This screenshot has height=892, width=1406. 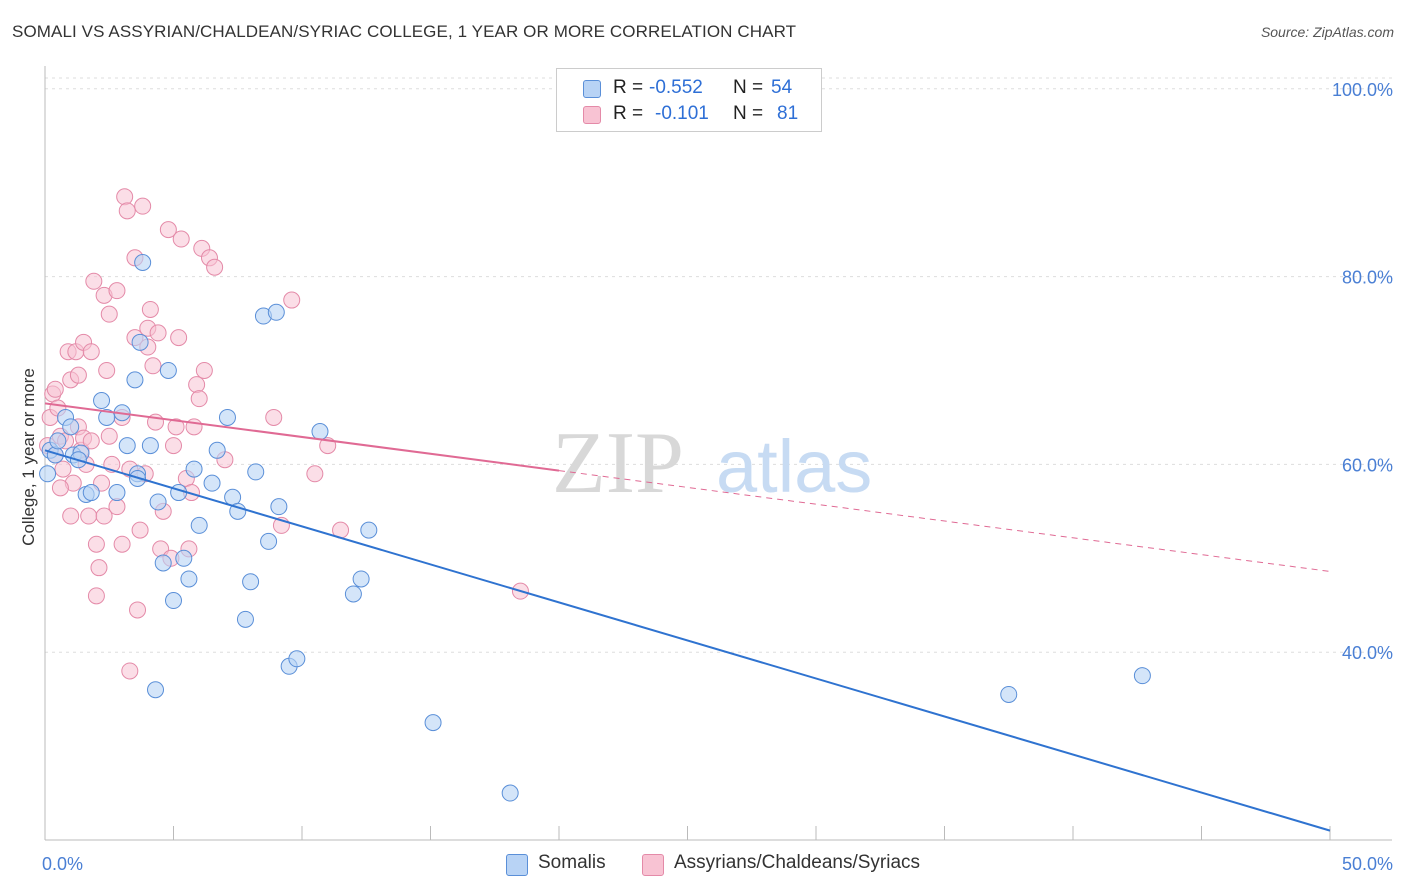 I want to click on somalis-swatch, so click(x=517, y=865).